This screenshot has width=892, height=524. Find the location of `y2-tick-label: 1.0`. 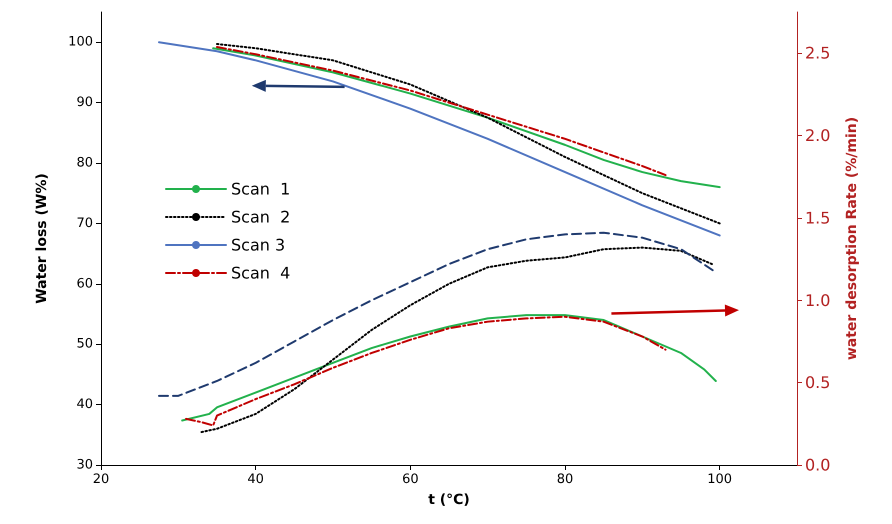

y2-tick-label: 1.0 is located at coordinates (817, 300).